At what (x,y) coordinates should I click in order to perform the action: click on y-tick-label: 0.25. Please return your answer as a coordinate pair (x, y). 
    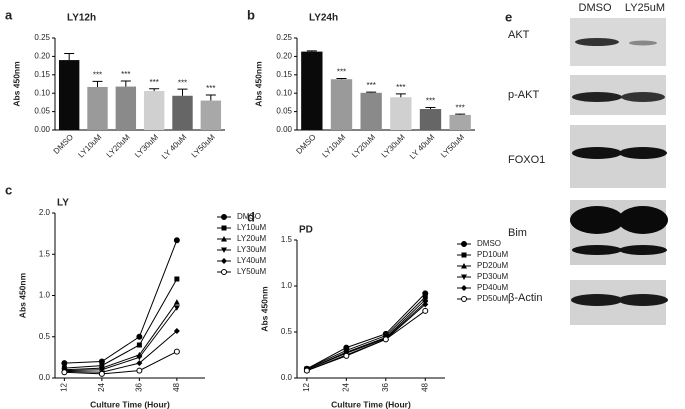
    Looking at the image, I should click on (42, 37).